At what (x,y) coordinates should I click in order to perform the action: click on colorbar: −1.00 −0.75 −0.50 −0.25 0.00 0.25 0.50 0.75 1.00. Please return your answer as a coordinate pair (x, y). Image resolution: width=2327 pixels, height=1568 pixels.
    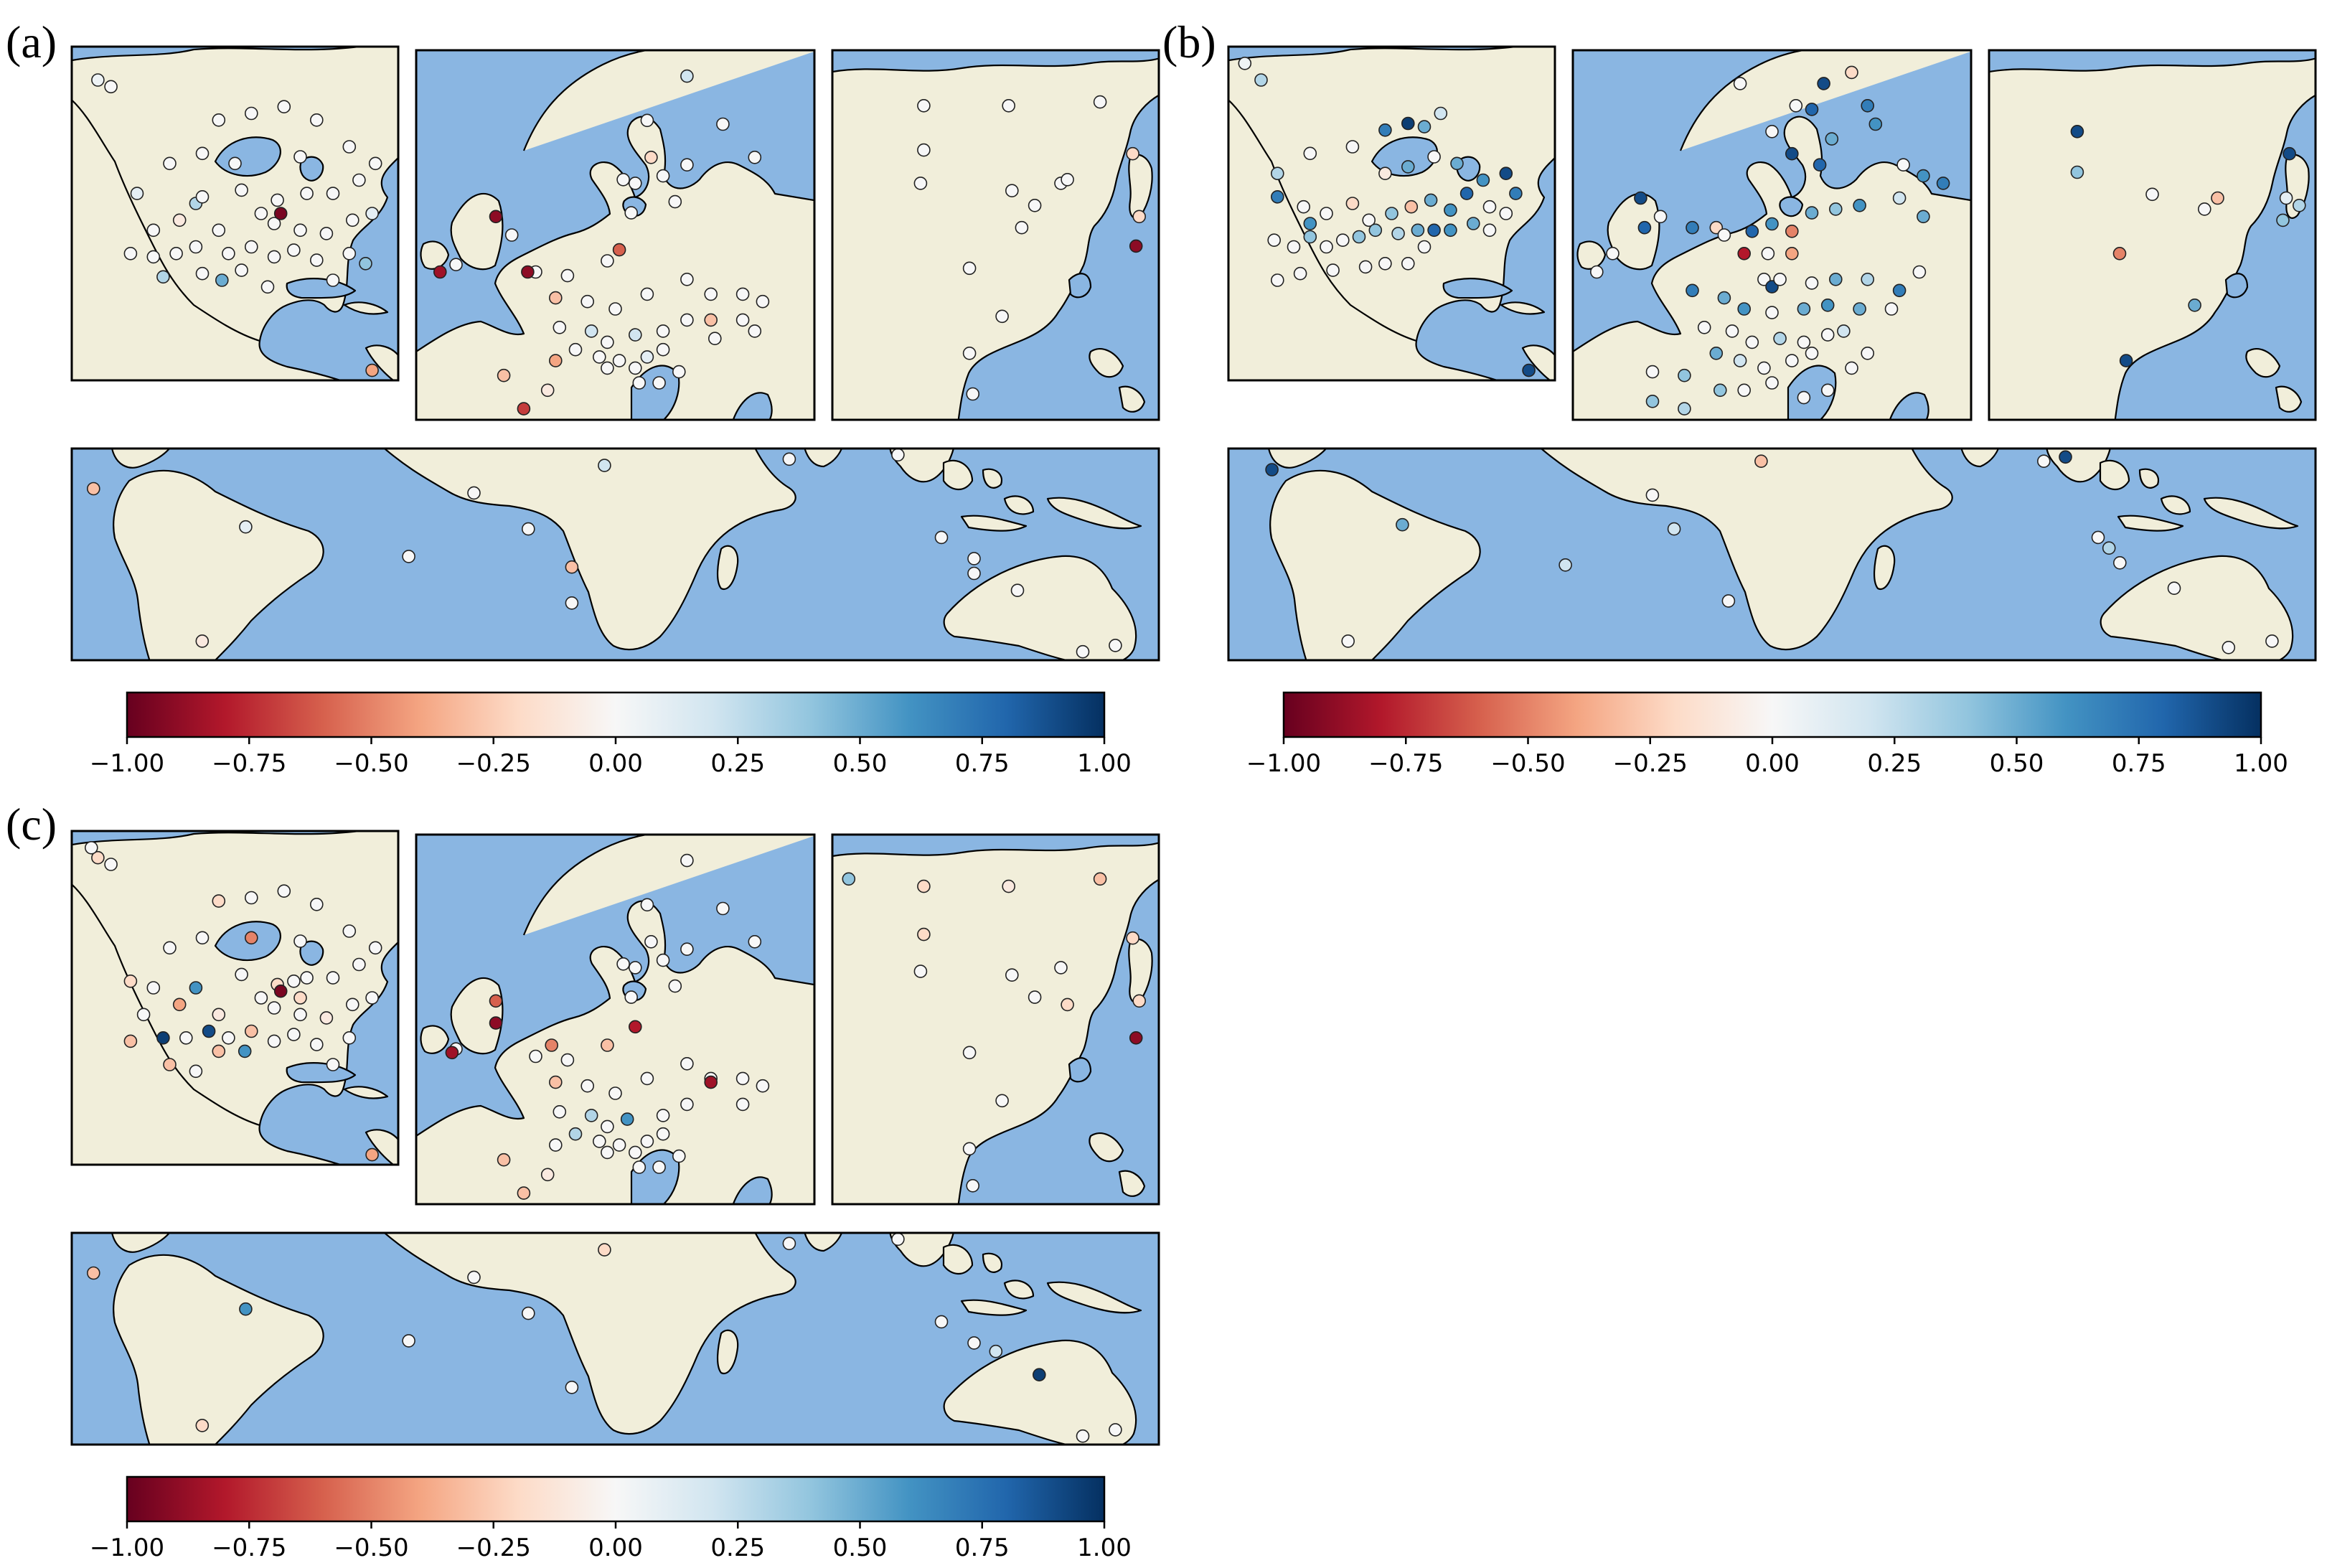
    Looking at the image, I should click on (1767, 734).